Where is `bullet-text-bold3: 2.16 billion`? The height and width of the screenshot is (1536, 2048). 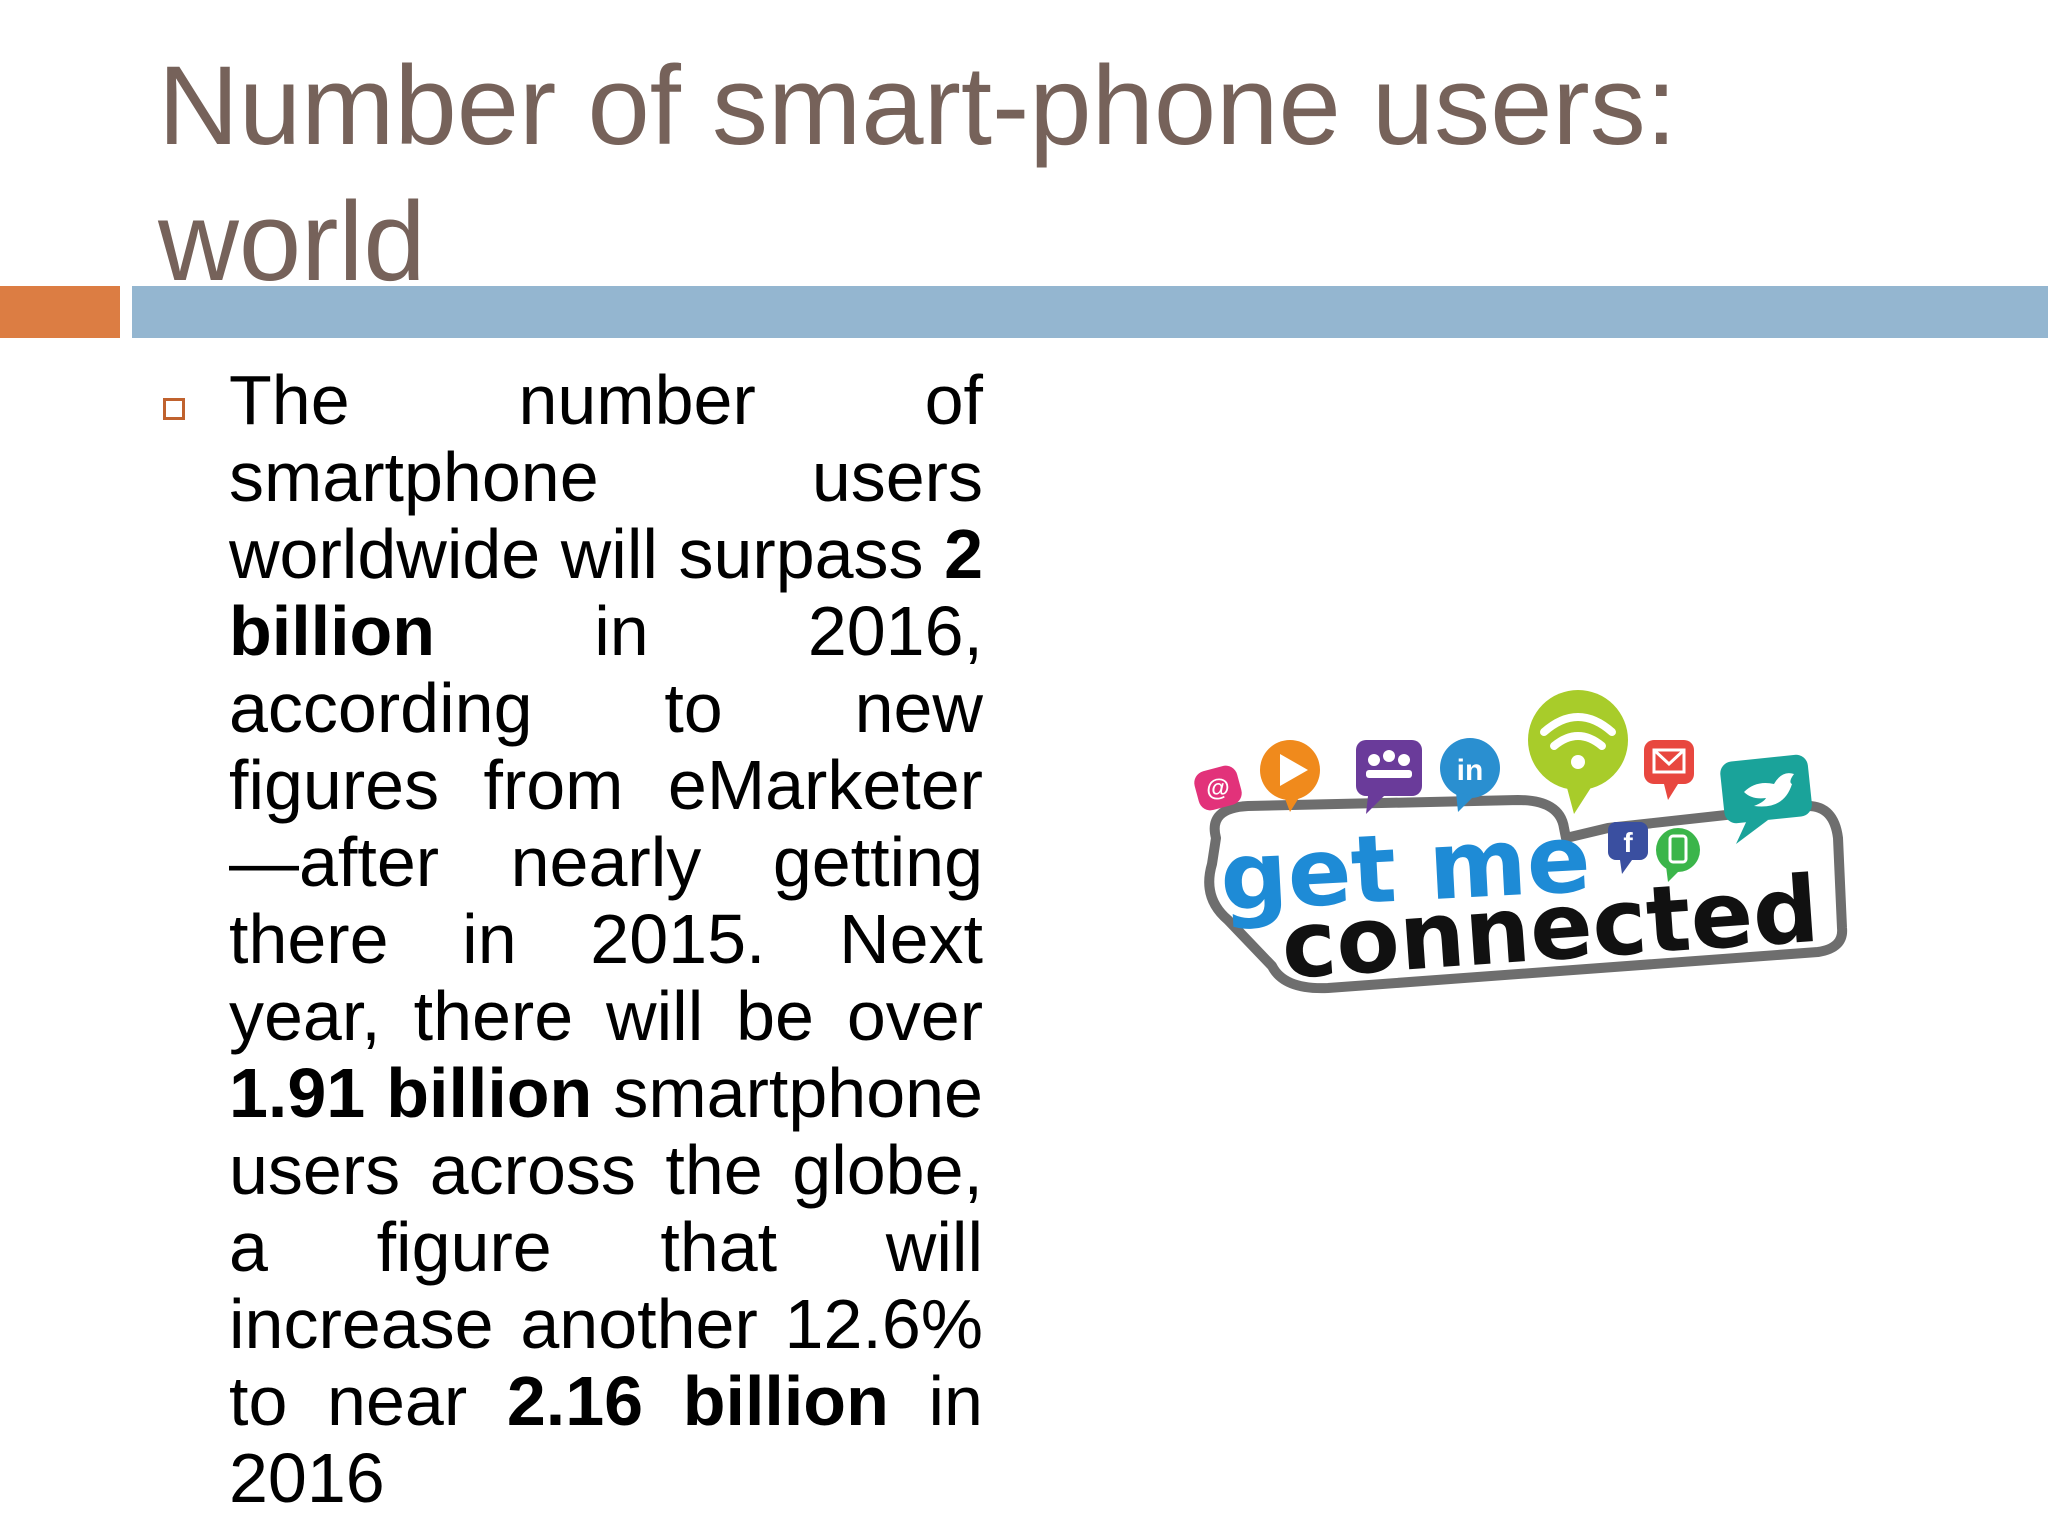 bullet-text-bold3: 2.16 billion is located at coordinates (697, 1401).